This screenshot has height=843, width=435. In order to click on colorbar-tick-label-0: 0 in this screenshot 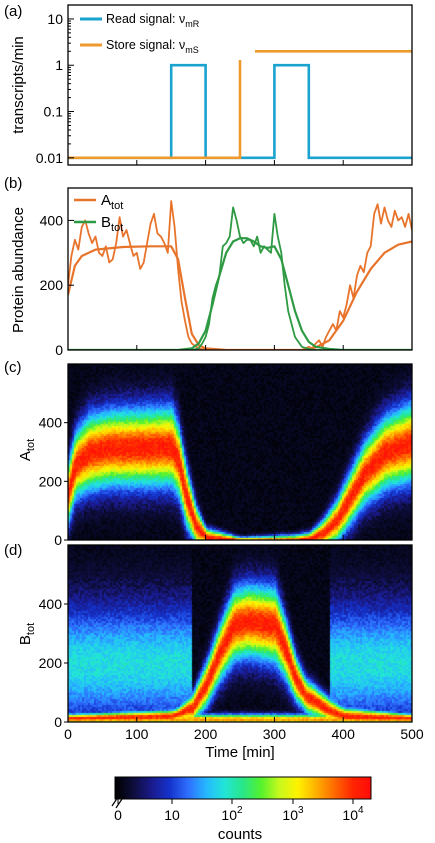, I will do `click(118, 815)`.